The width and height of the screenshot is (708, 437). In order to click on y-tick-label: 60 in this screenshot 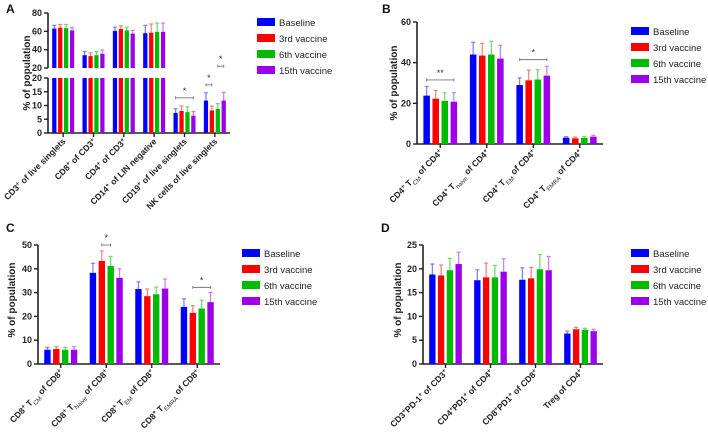, I will do `click(37, 31)`.